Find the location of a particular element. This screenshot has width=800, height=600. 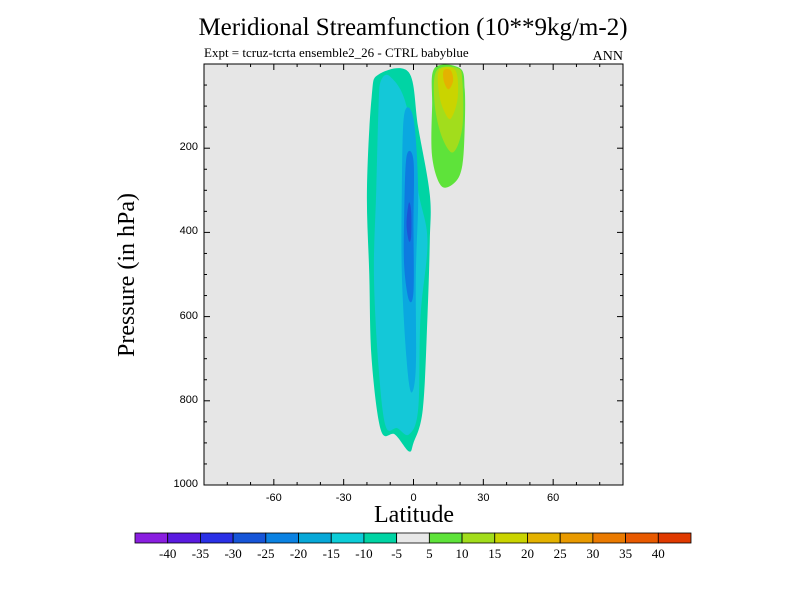

colorbar-label: 20 is located at coordinates (527, 553).